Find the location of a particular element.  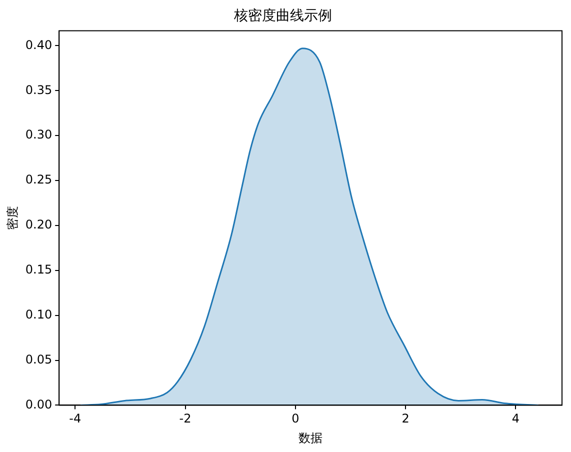

x-tick-label: 4 is located at coordinates (516, 419).